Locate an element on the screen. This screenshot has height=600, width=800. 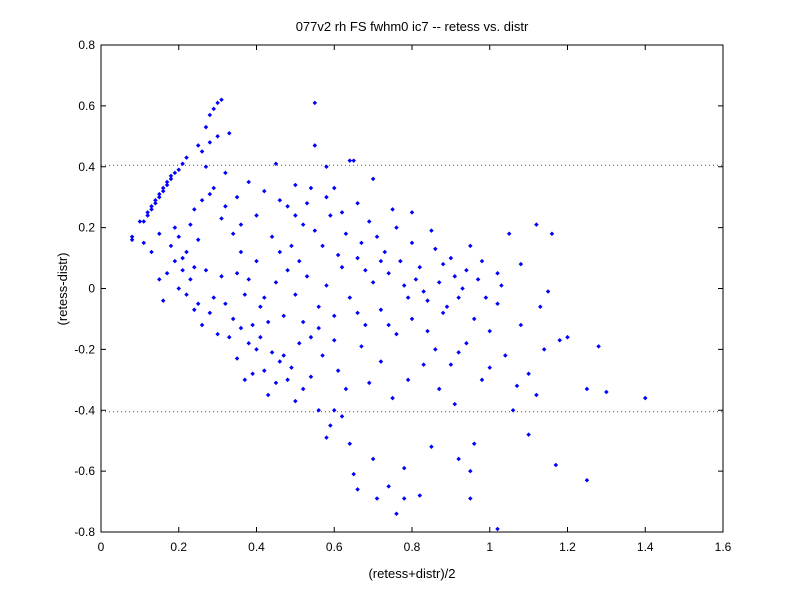
x-tick-label: 0.8 is located at coordinates (412, 547).